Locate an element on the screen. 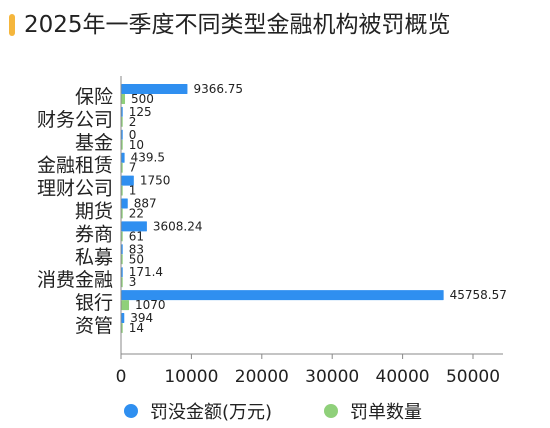 This screenshot has width=550, height=428. data-label-count: 22 is located at coordinates (136, 214).